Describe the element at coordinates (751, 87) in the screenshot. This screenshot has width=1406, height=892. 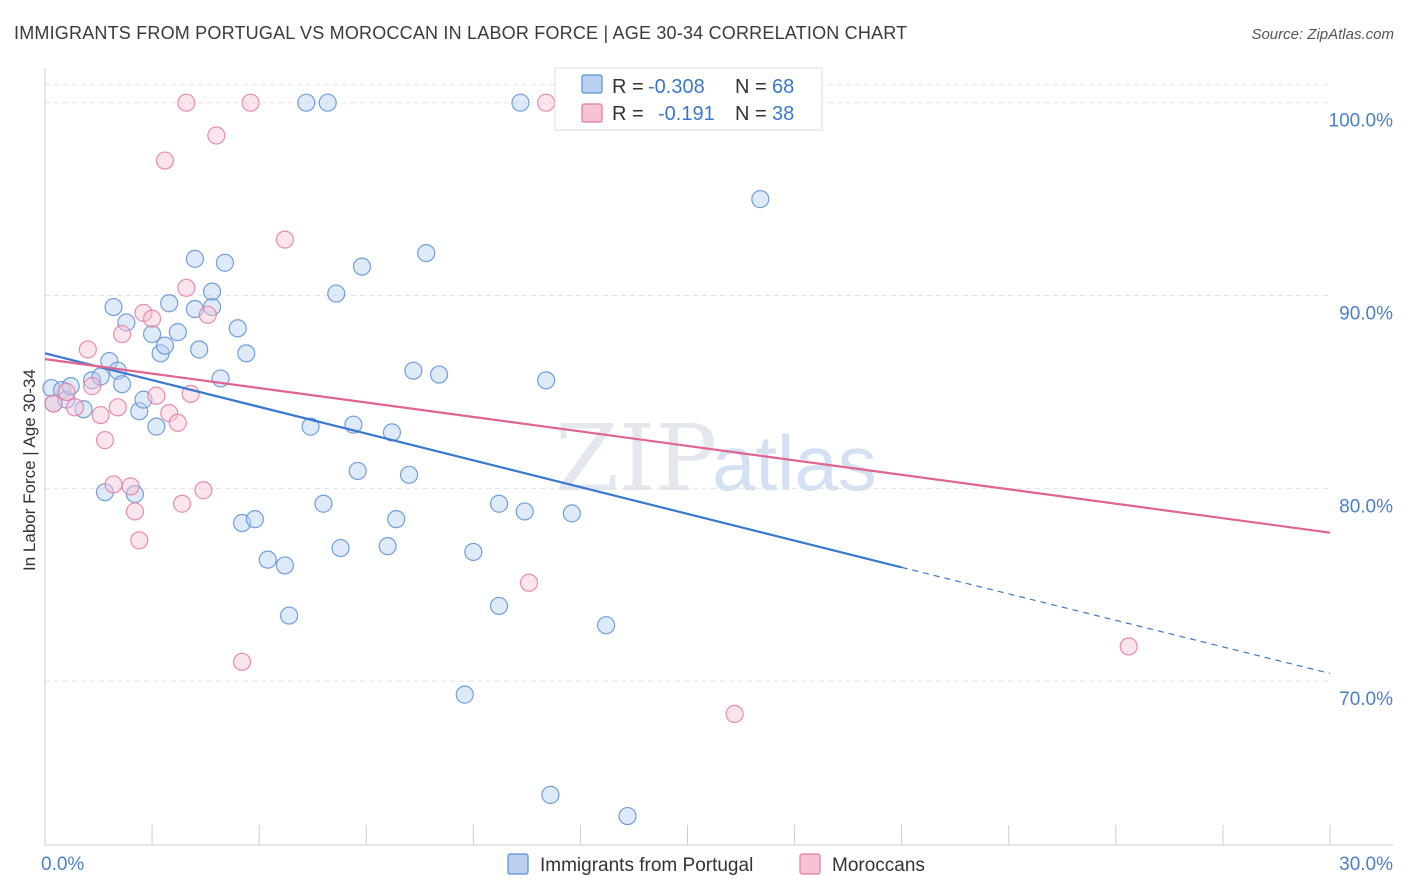
I see `stats-n-label-1: N =` at that location.